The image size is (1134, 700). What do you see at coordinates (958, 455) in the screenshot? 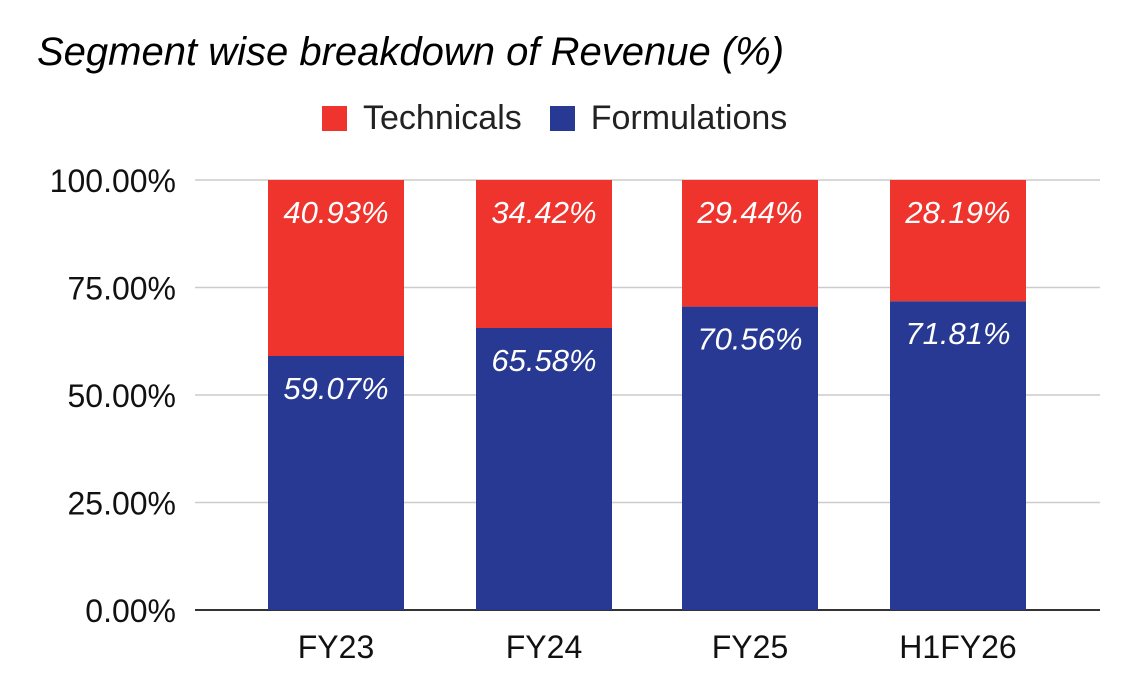
I see `bar-formulations-h1fy26` at bounding box center [958, 455].